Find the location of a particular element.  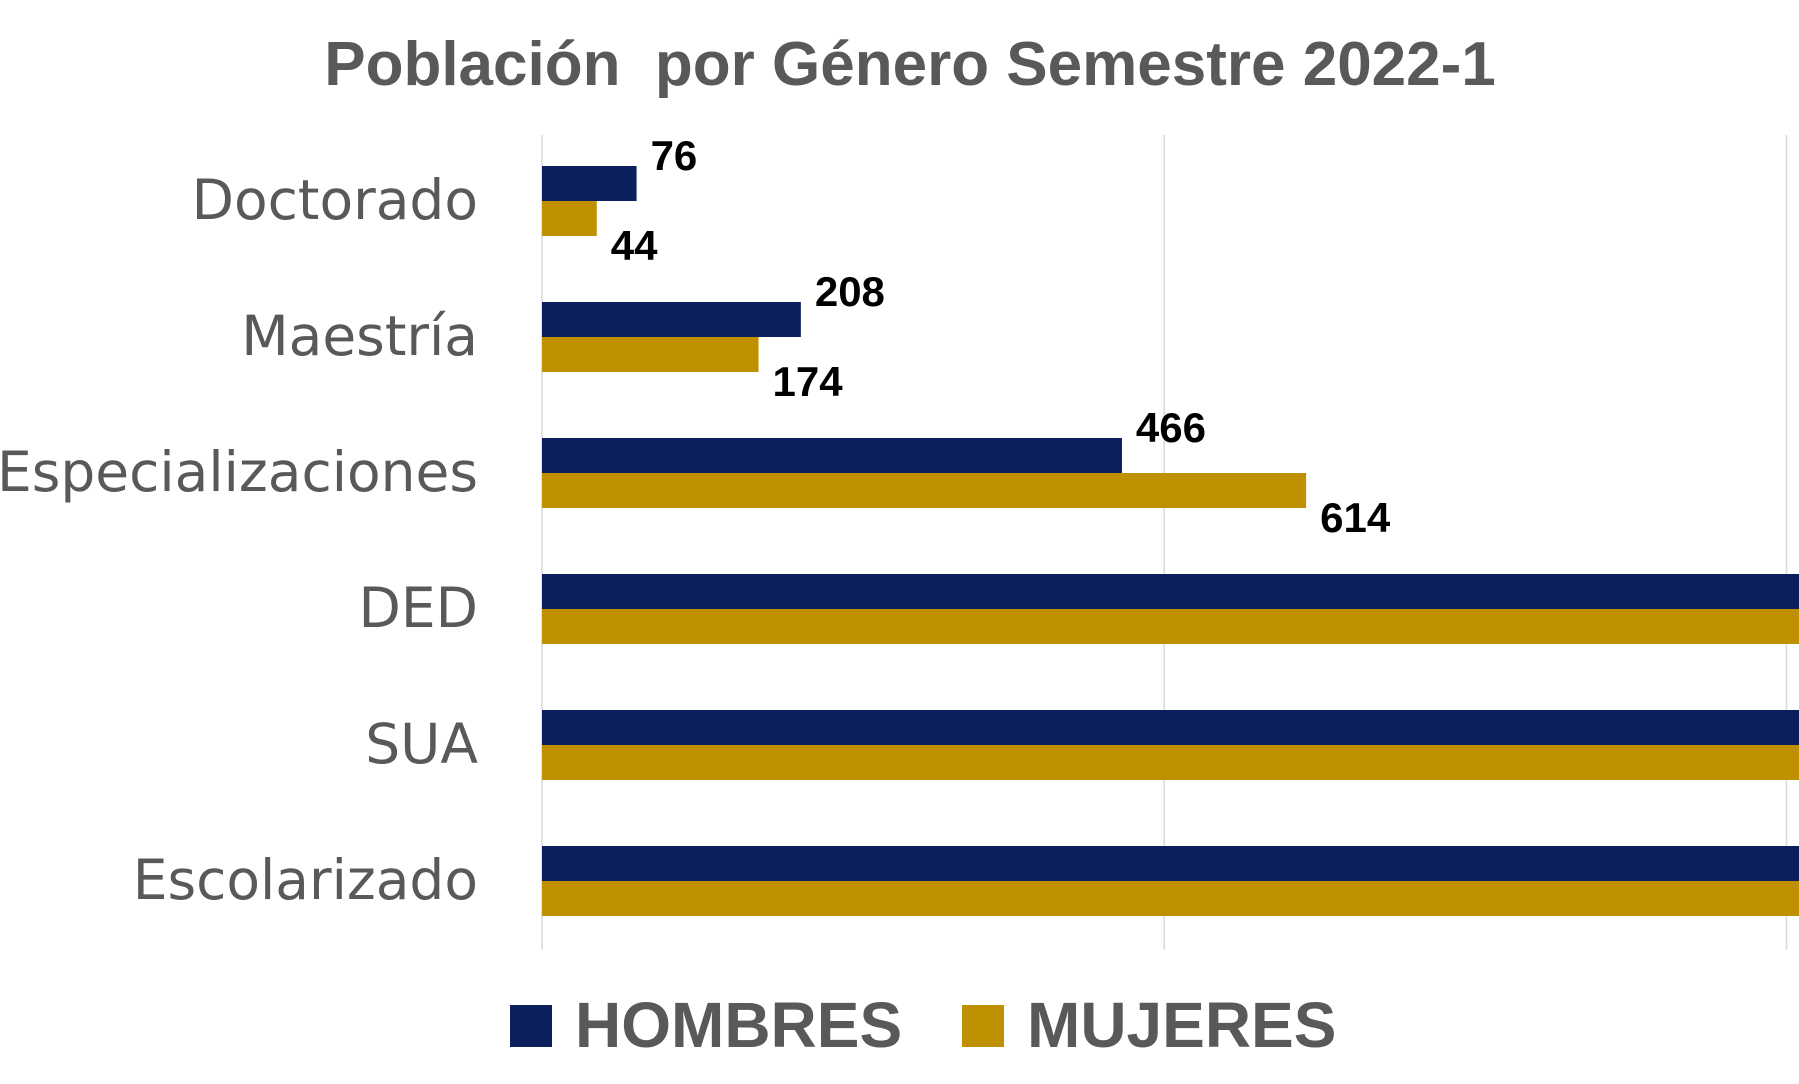

chart-title: Población por Género Semestre 2022-1 is located at coordinates (910, 64).